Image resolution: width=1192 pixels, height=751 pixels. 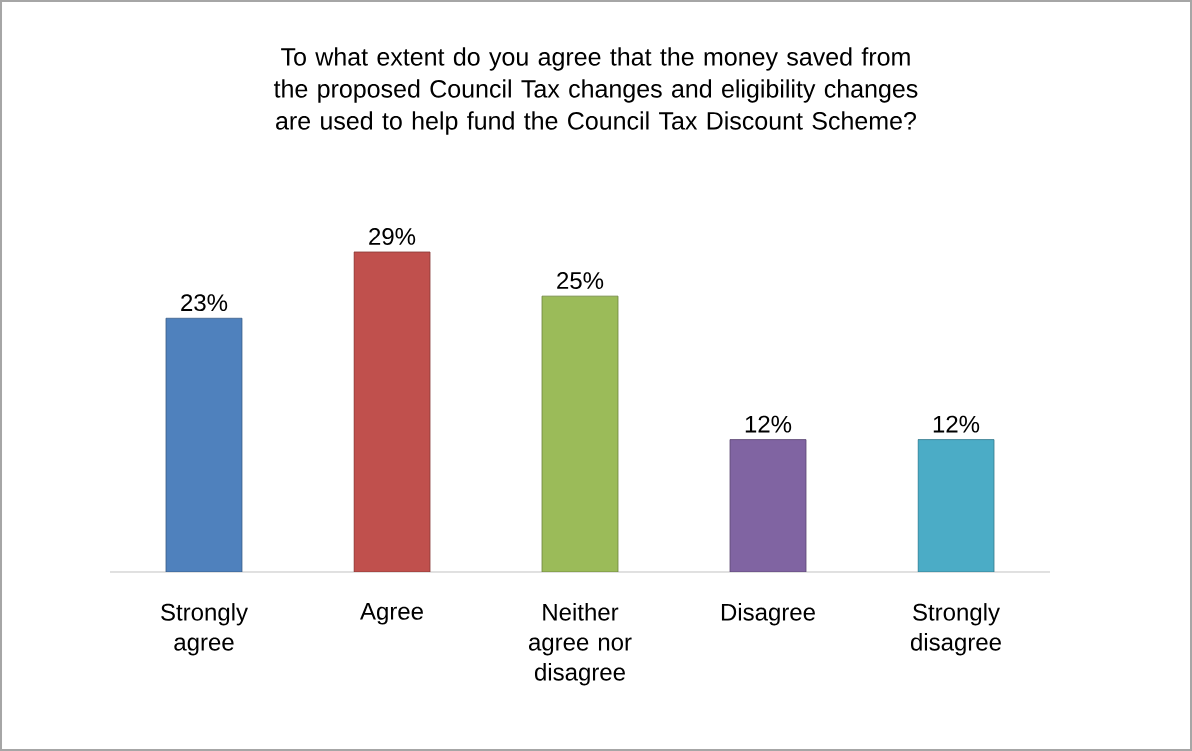 I want to click on x-tick-label: Agree, so click(x=391, y=614).